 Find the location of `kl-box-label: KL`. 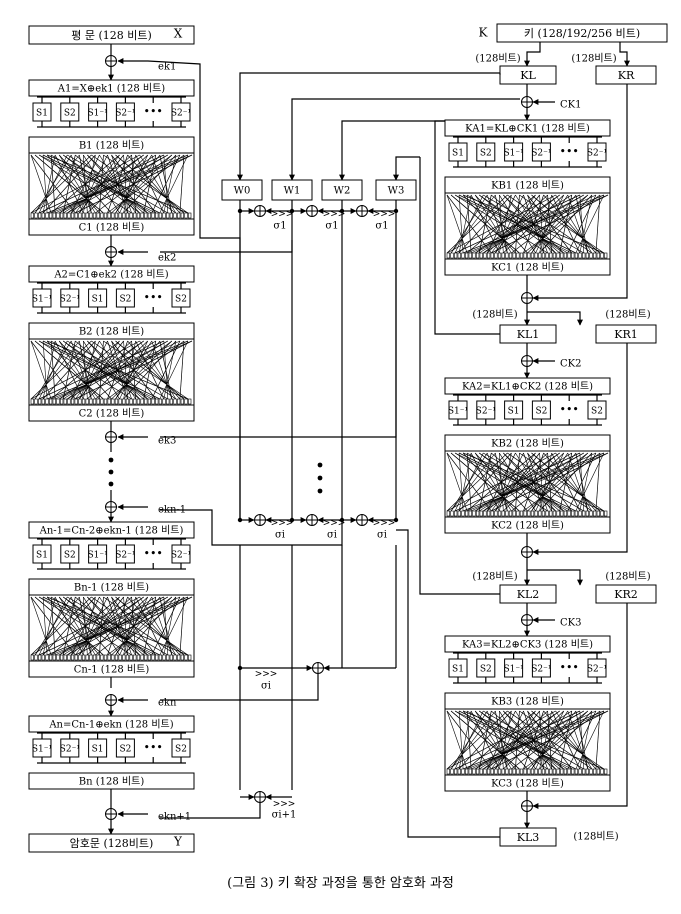

kl-box-label: KL is located at coordinates (528, 75).